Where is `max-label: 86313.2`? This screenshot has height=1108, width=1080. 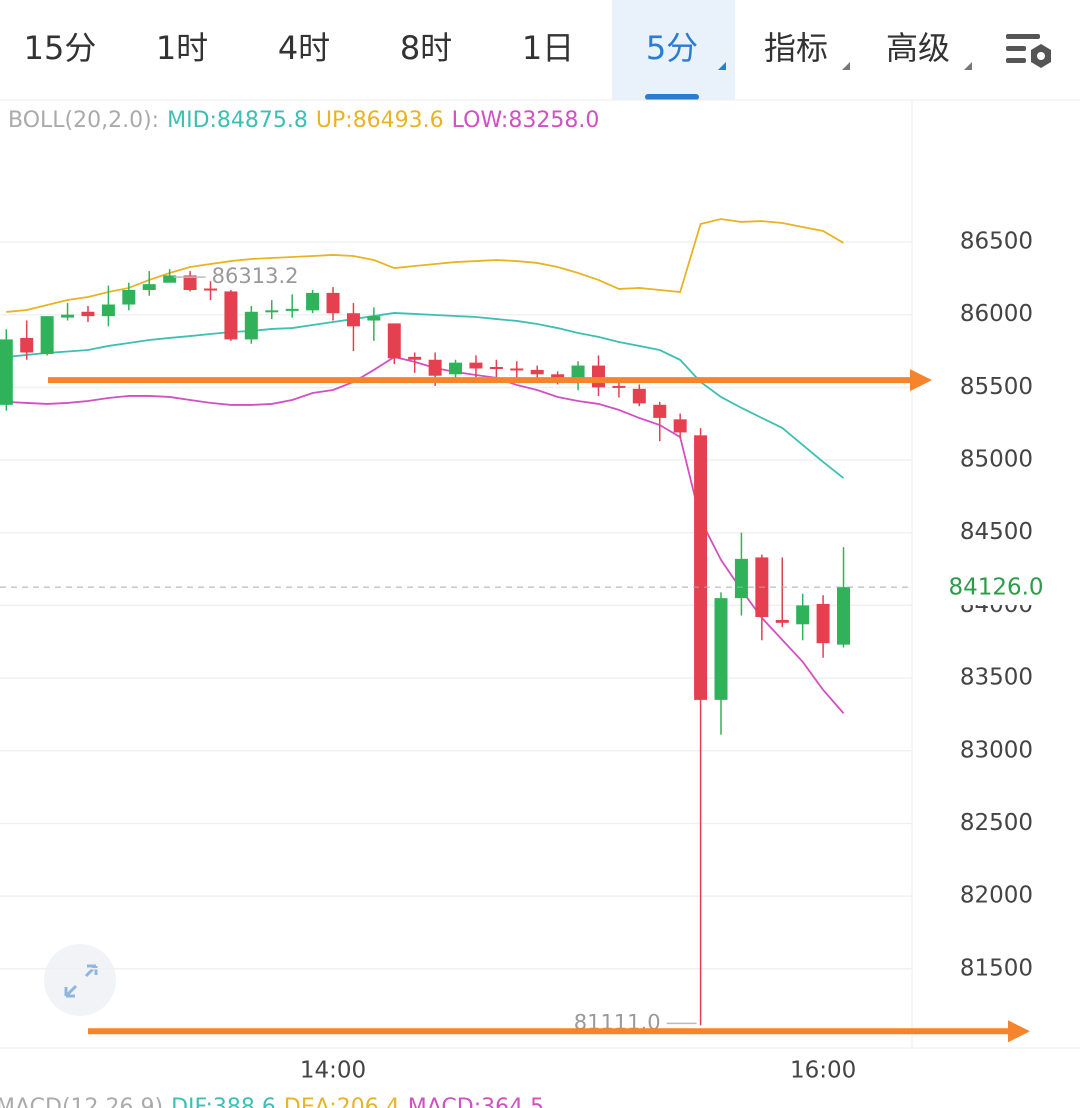
max-label: 86313.2 is located at coordinates (255, 276).